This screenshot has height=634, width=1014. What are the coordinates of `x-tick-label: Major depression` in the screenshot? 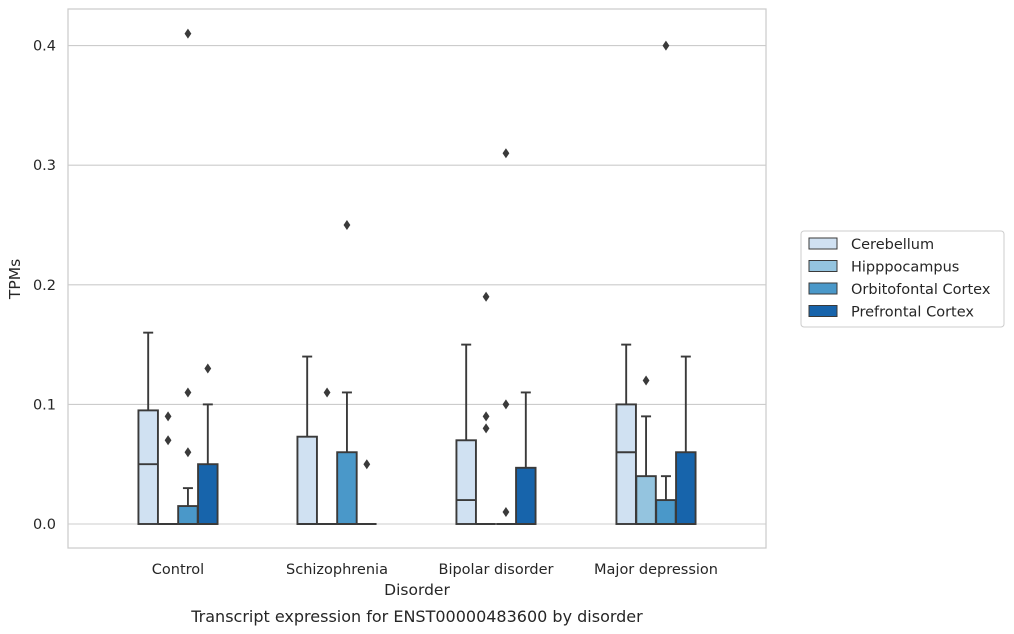 It's located at (656, 570).